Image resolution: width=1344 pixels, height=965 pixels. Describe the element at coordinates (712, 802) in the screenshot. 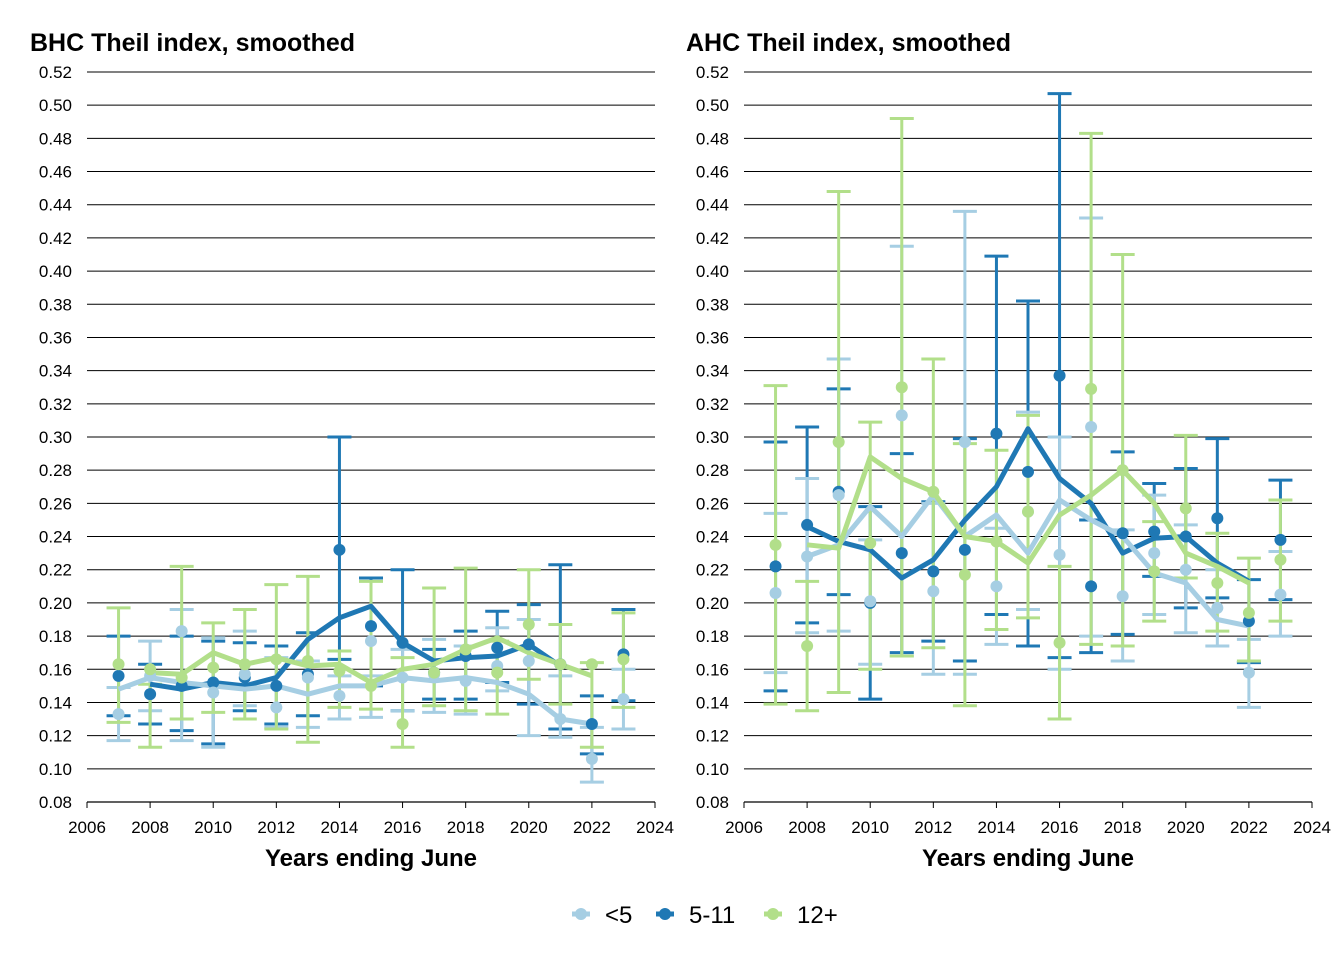

I see `ahc-y-tick-label: 0.08` at that location.